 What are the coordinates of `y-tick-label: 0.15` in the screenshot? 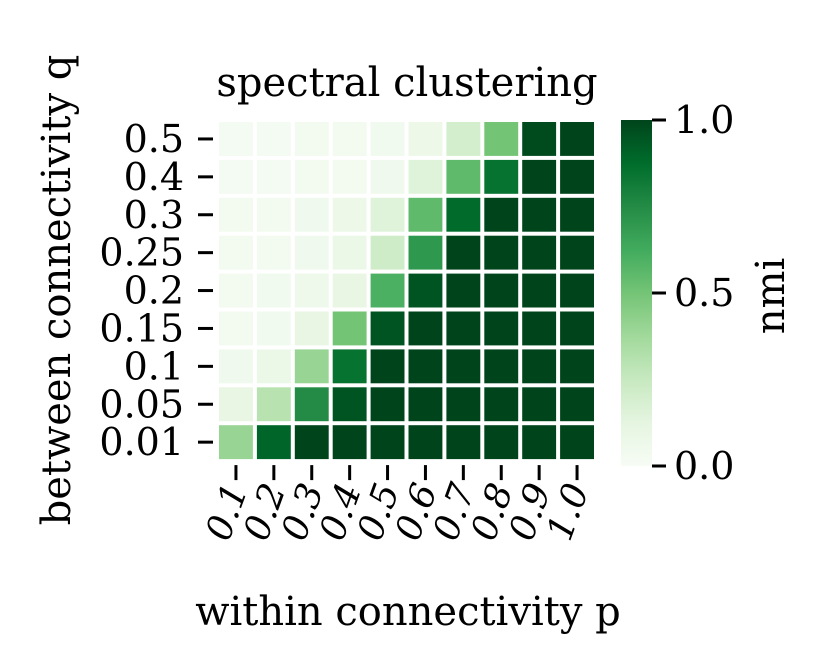 It's located at (141, 328).